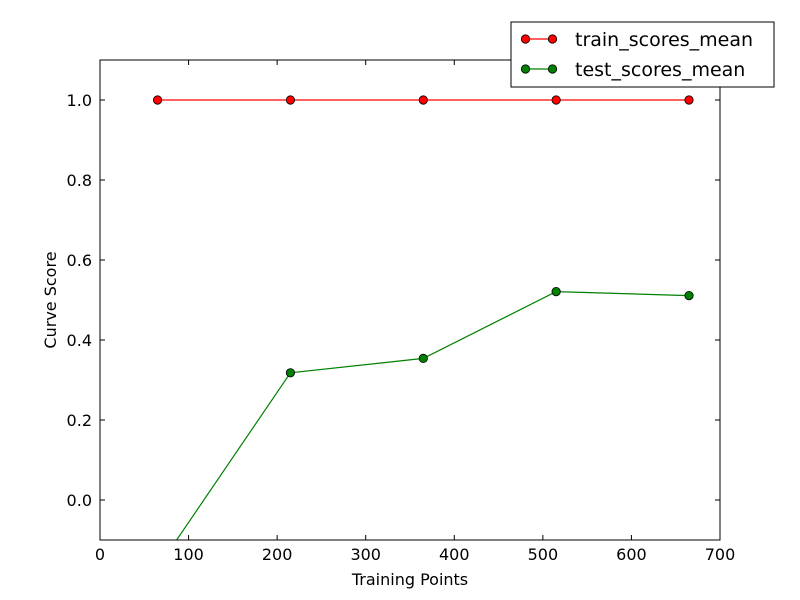  I want to click on x-tick-label: 100, so click(188, 554).